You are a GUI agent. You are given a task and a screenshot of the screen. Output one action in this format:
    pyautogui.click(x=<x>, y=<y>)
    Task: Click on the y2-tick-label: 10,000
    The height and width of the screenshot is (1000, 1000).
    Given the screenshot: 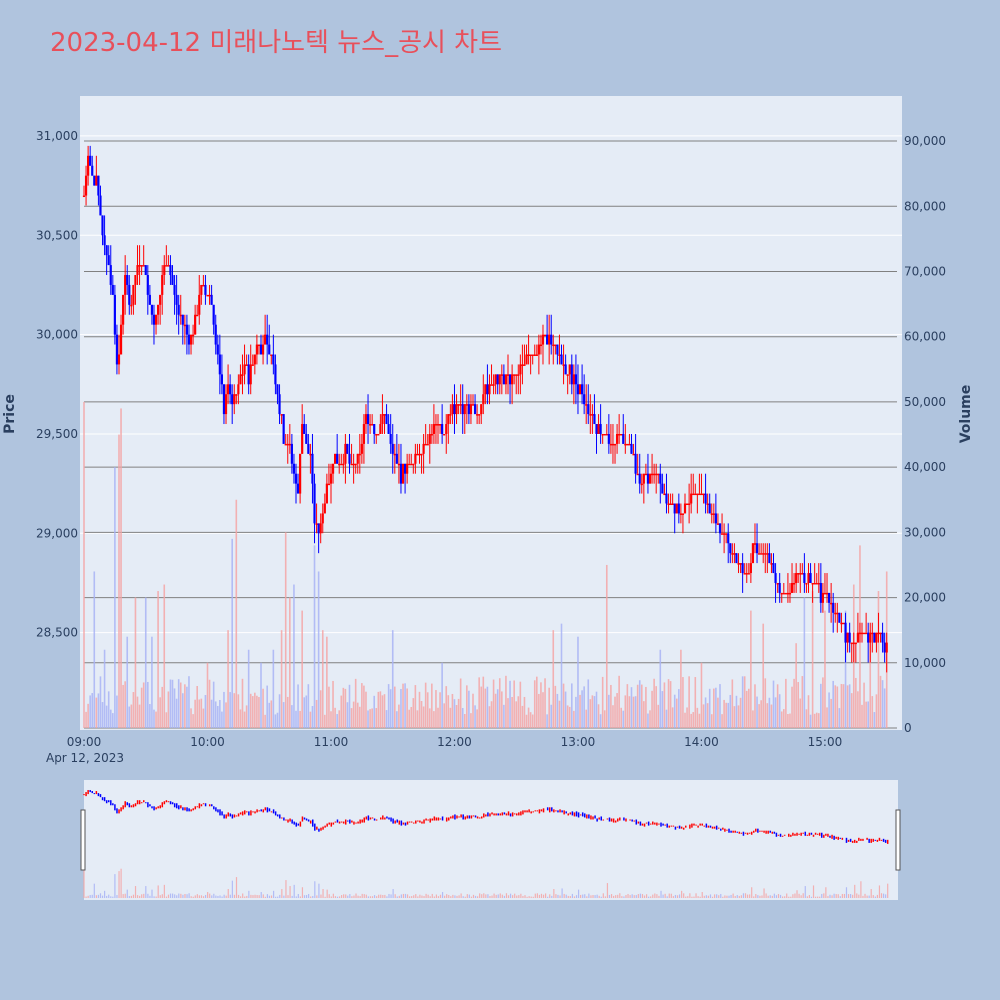 What is the action you would take?
    pyautogui.click(x=925, y=663)
    